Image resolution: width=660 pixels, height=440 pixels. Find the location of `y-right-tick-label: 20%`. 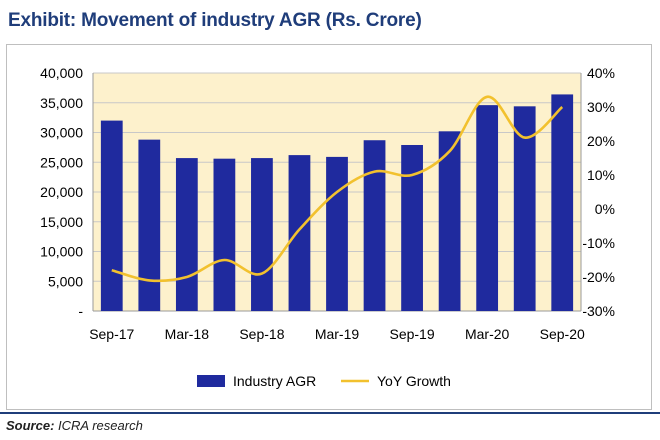

y-right-tick-label: 20% is located at coordinates (601, 141).